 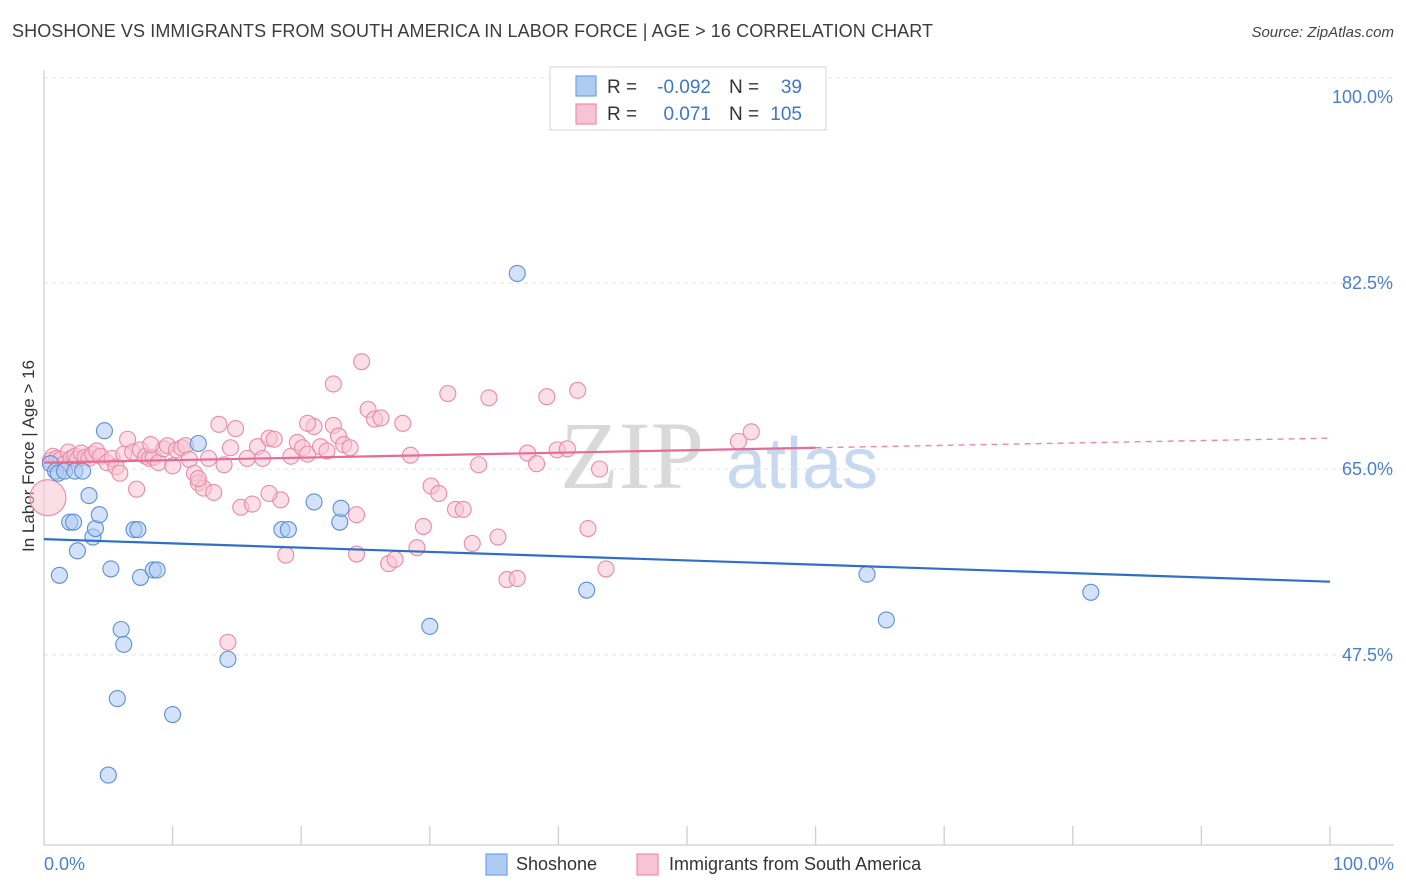 I want to click on stats-r-label-1: R =, so click(x=622, y=87).